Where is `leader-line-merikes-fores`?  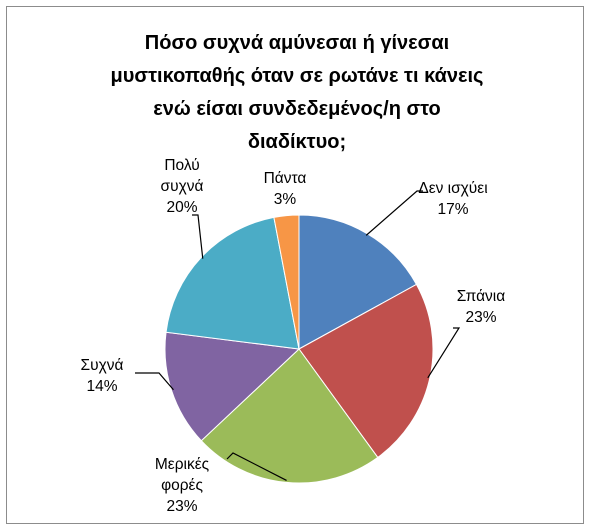
leader-line-merikes-fores is located at coordinates (256, 466).